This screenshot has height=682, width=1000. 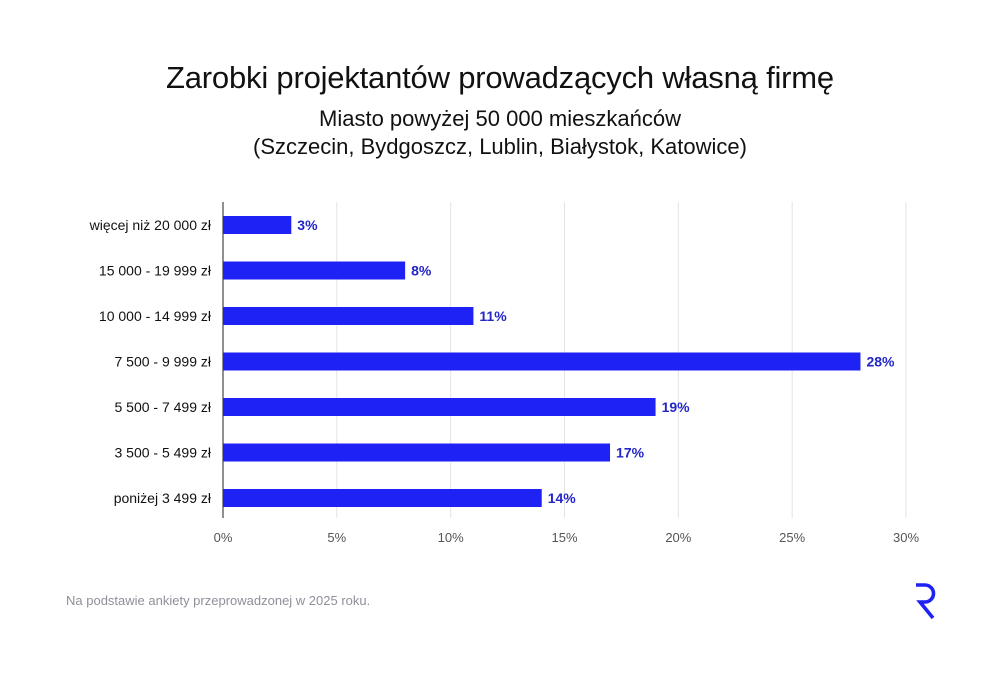 What do you see at coordinates (155, 271) in the screenshot?
I see `category-label: 15 000 - 19 999 zł` at bounding box center [155, 271].